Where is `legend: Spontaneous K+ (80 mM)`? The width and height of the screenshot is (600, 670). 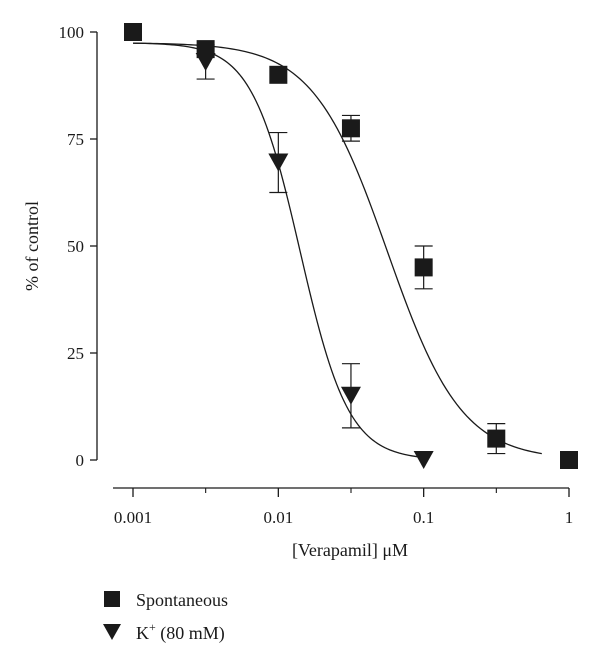 legend: Spontaneous K+ (80 mM) is located at coordinates (165, 617).